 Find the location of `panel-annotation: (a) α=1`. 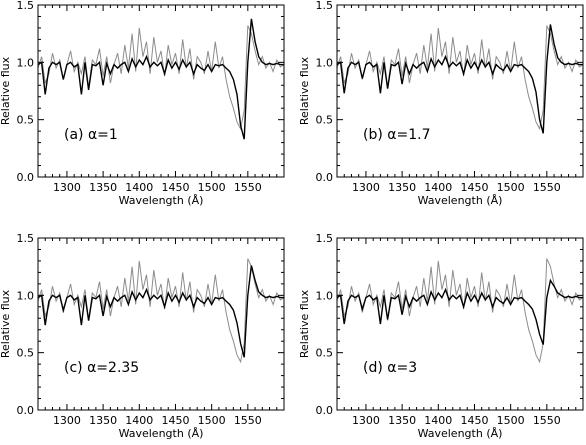

panel-annotation: (a) α=1 is located at coordinates (91, 135).